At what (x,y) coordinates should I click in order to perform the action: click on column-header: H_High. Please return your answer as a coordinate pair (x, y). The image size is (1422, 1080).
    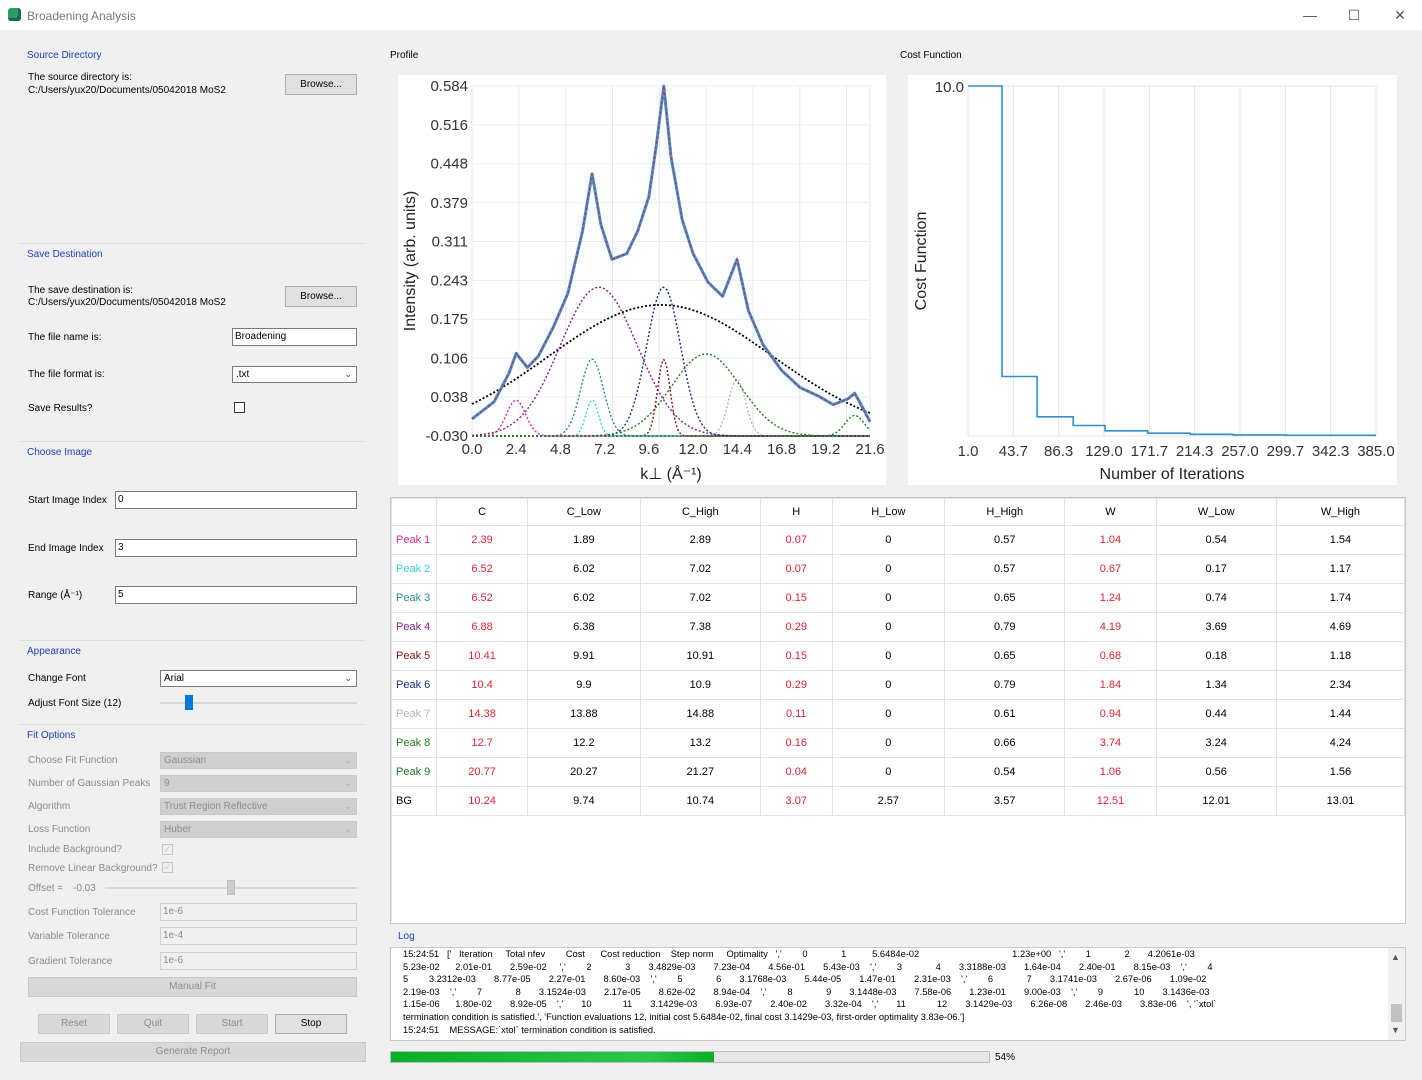
    Looking at the image, I should click on (1005, 512).